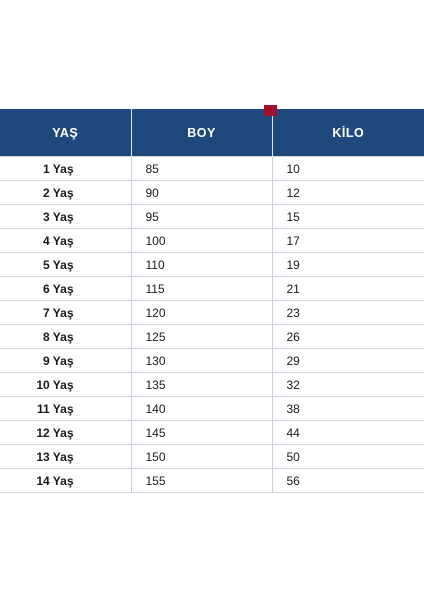 The height and width of the screenshot is (600, 424). I want to click on table-row: 10 Yaş 135 32, so click(212, 384).